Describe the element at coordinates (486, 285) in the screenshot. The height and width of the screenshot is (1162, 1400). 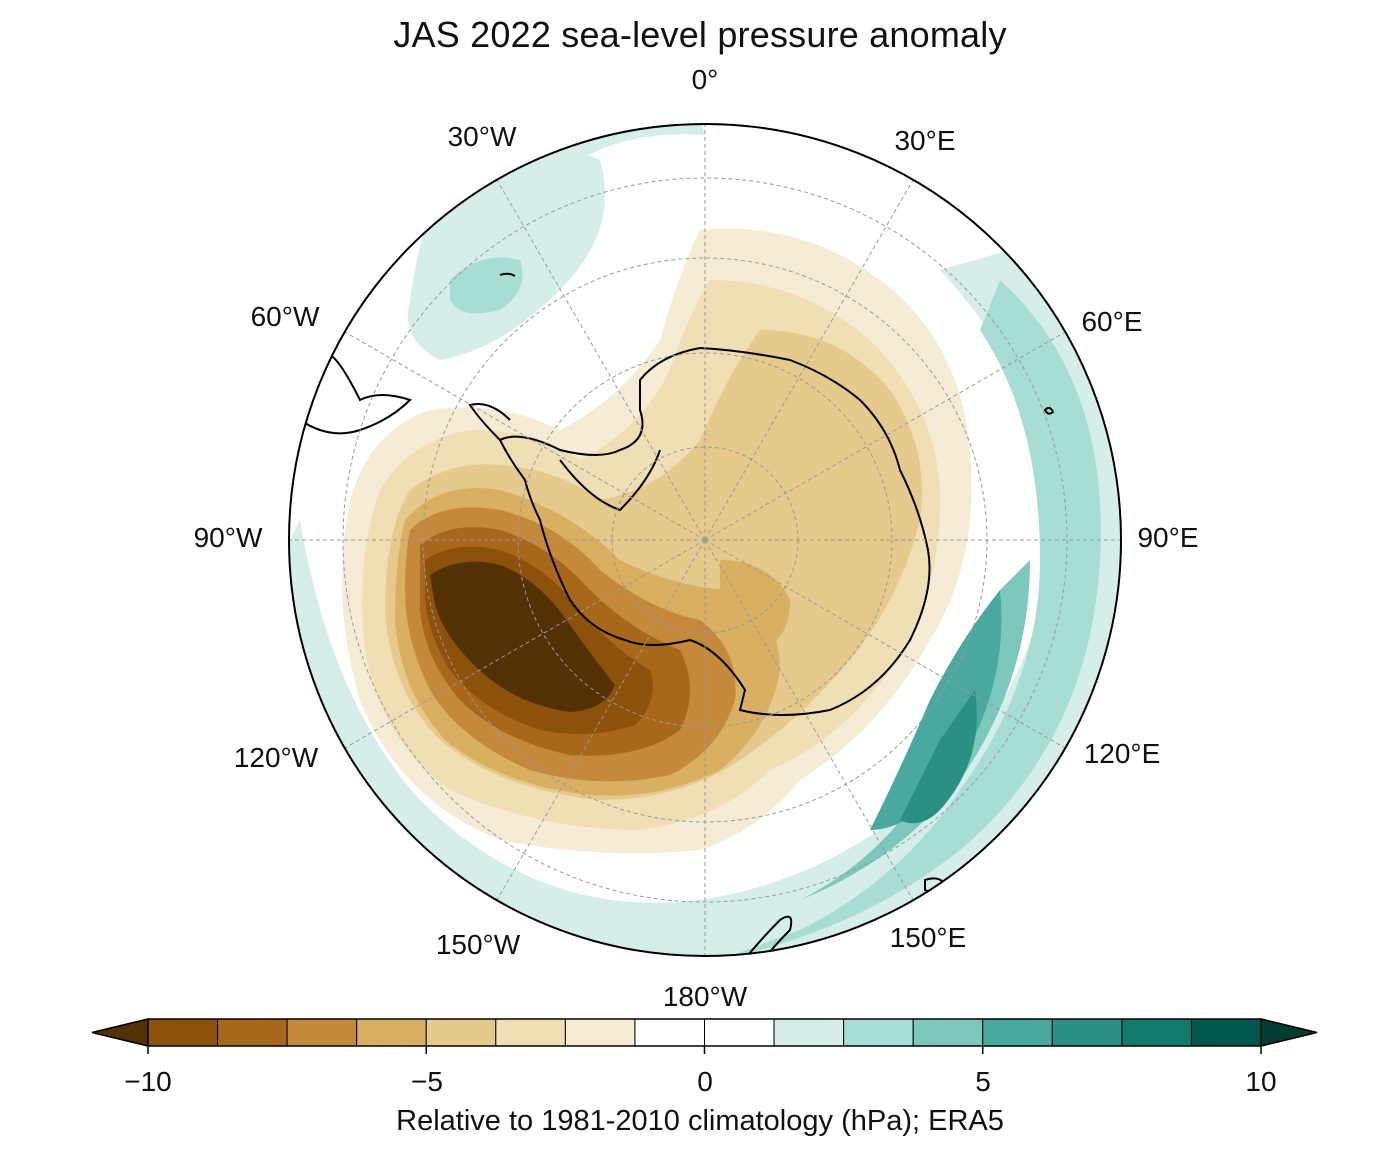
I see `teal-northwest-core` at that location.